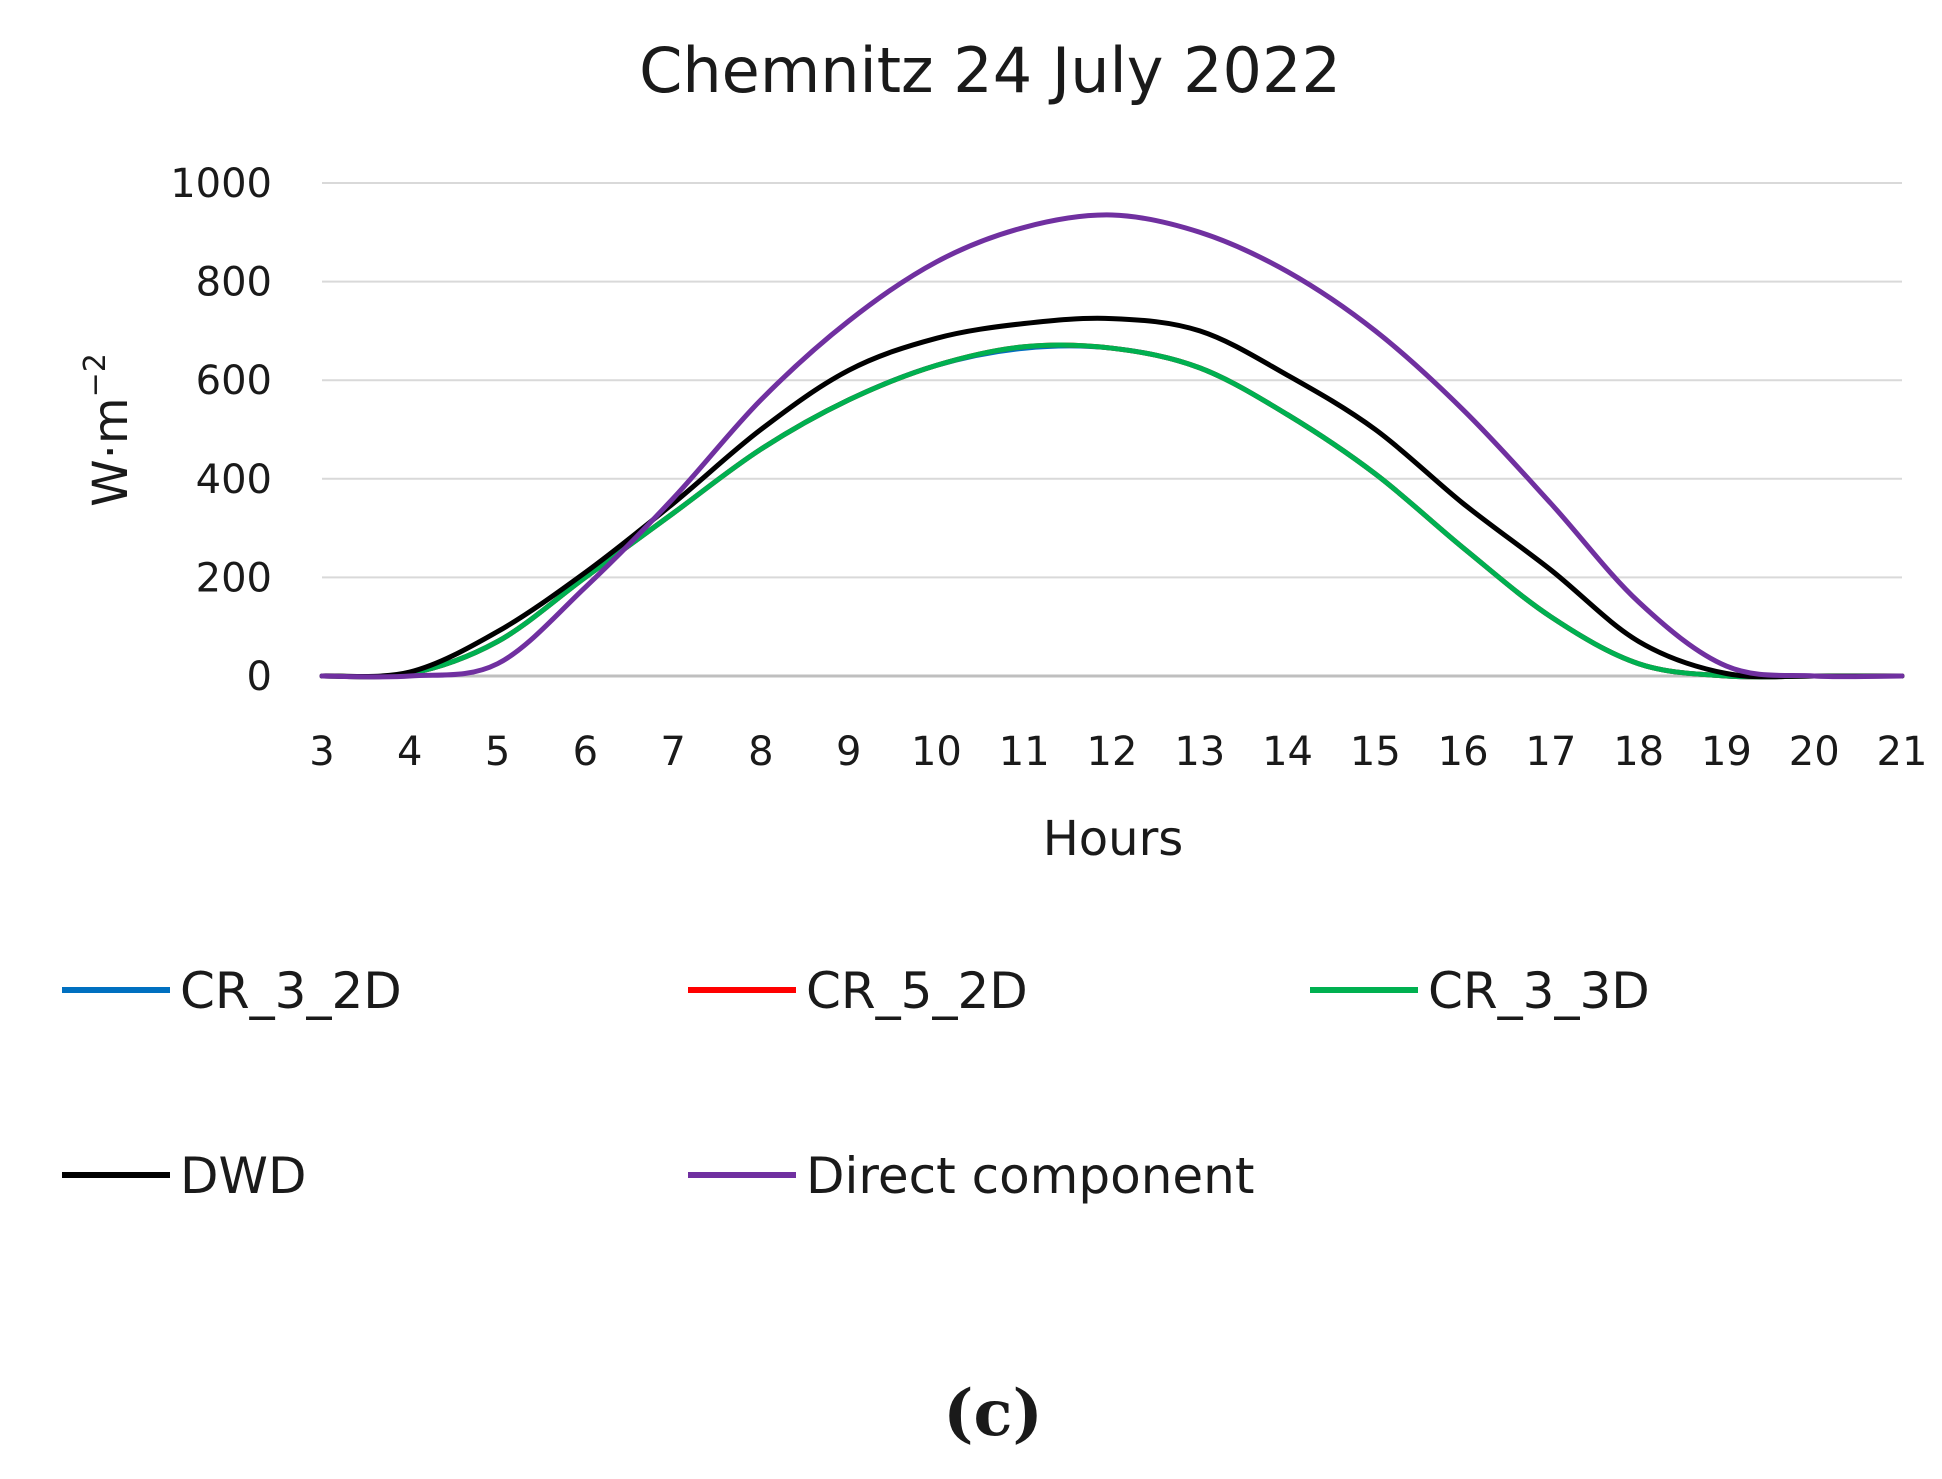  Describe the element at coordinates (672, 752) in the screenshot. I see `x-tick-label: 7` at that location.